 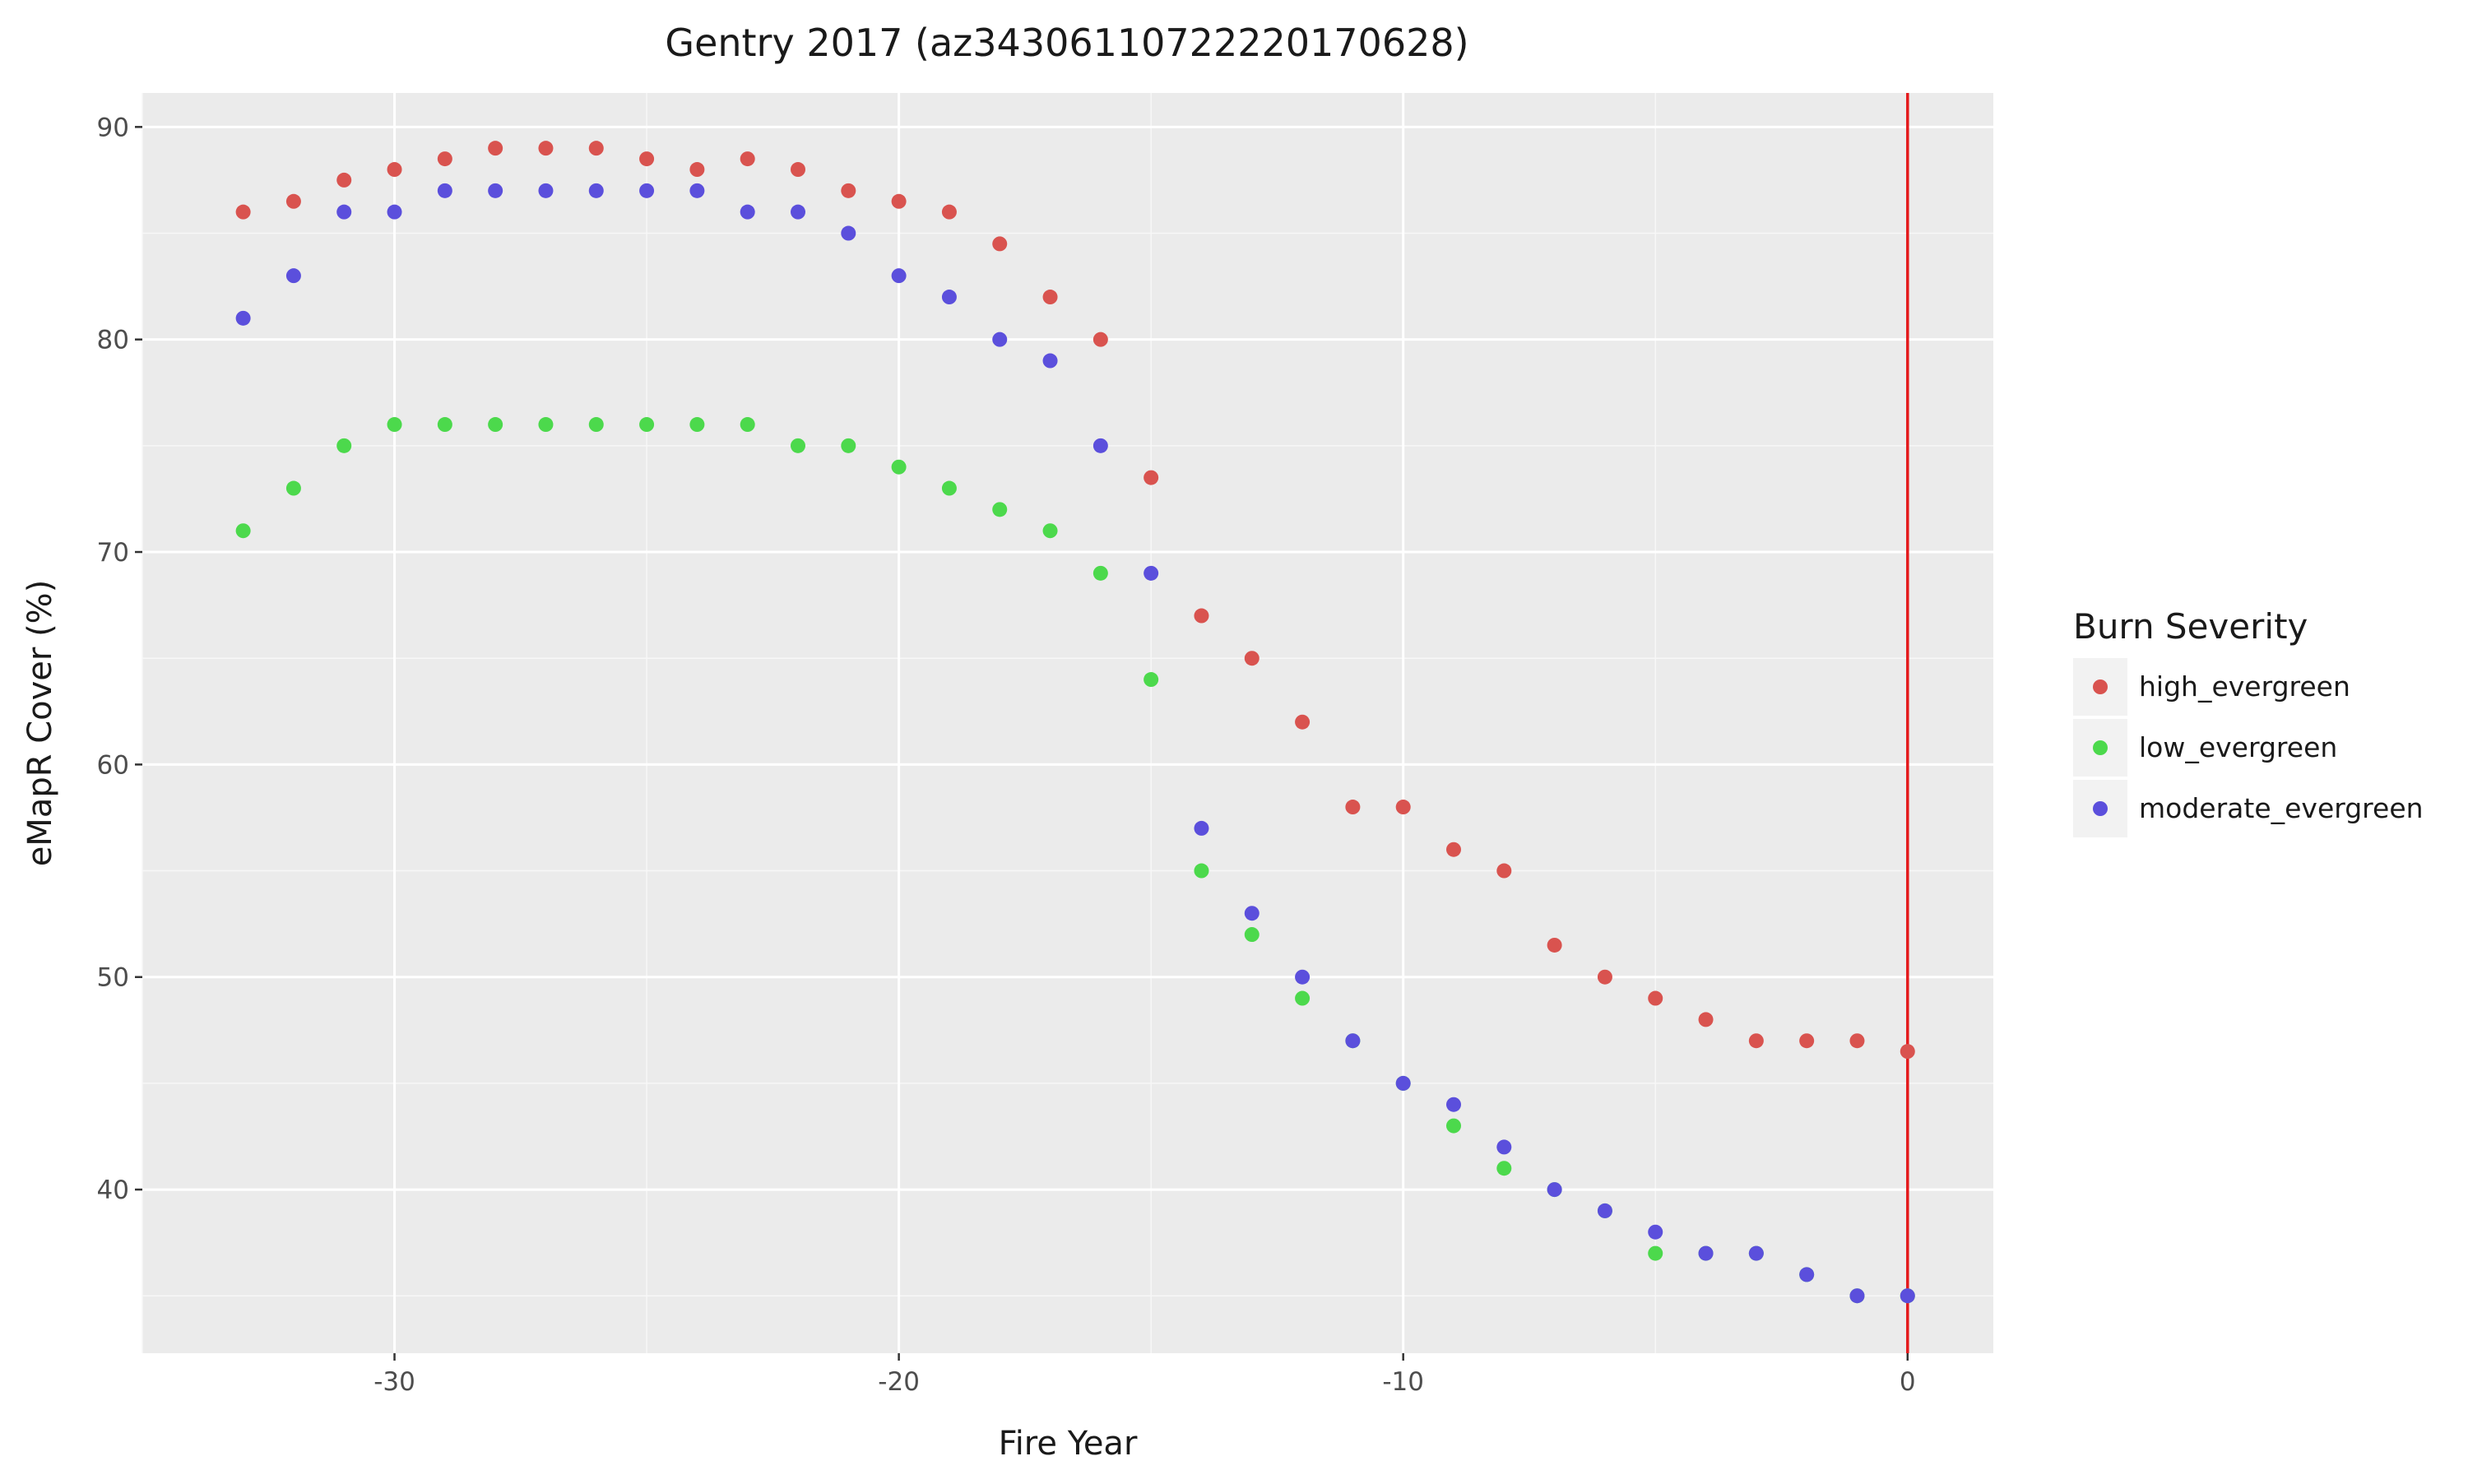 What do you see at coordinates (113, 340) in the screenshot?
I see `y-tick-label: 80` at bounding box center [113, 340].